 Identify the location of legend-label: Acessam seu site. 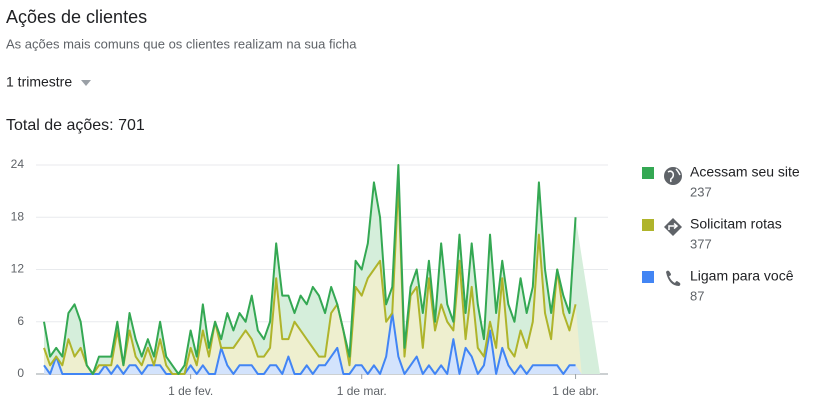
(745, 172).